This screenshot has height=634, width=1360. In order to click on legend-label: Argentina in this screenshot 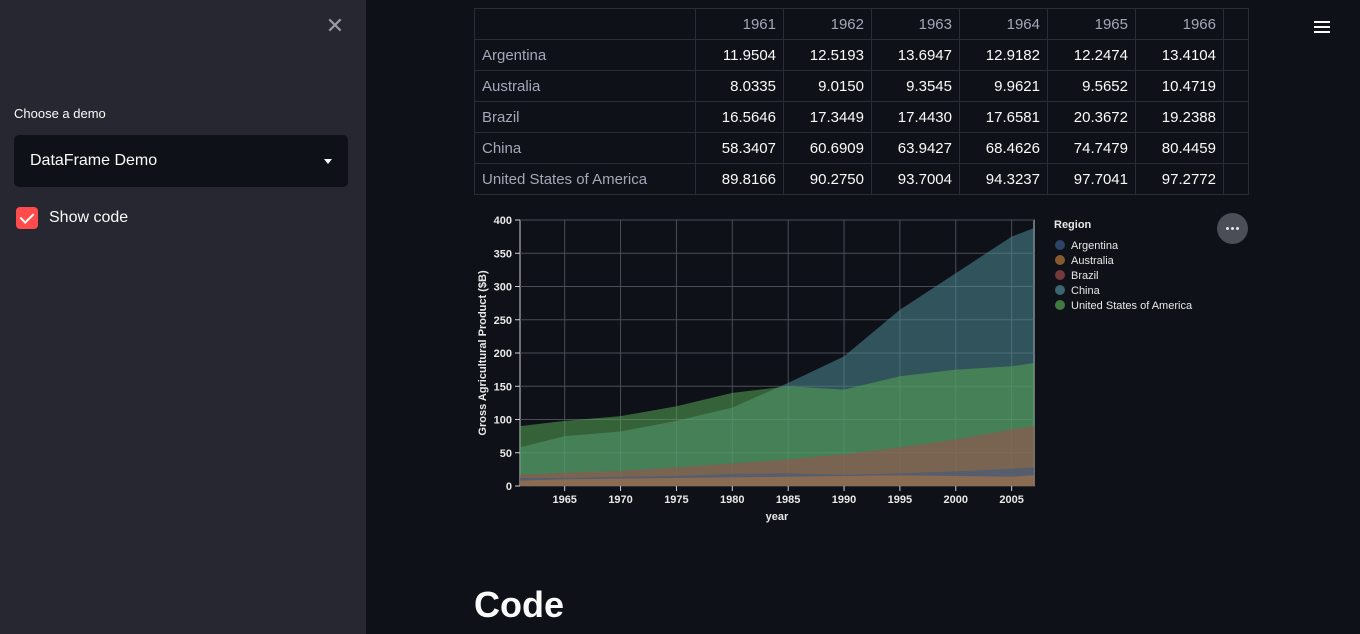, I will do `click(1095, 246)`.